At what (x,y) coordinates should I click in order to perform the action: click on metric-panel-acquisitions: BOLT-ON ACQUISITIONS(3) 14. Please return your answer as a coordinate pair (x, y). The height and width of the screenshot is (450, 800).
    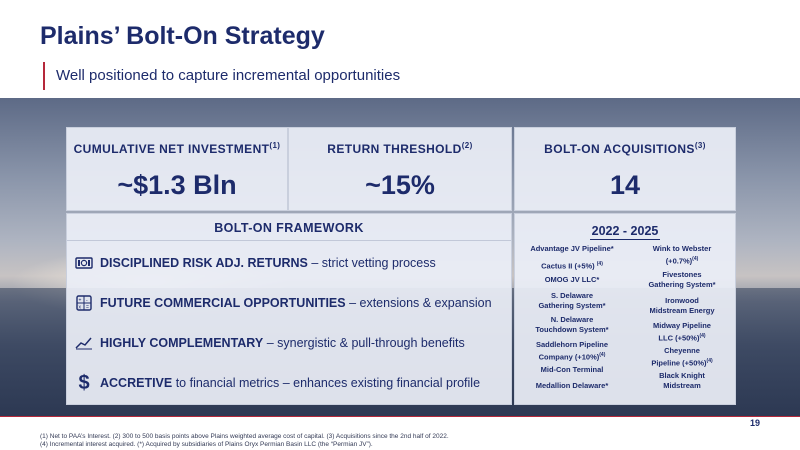
    Looking at the image, I should click on (625, 169).